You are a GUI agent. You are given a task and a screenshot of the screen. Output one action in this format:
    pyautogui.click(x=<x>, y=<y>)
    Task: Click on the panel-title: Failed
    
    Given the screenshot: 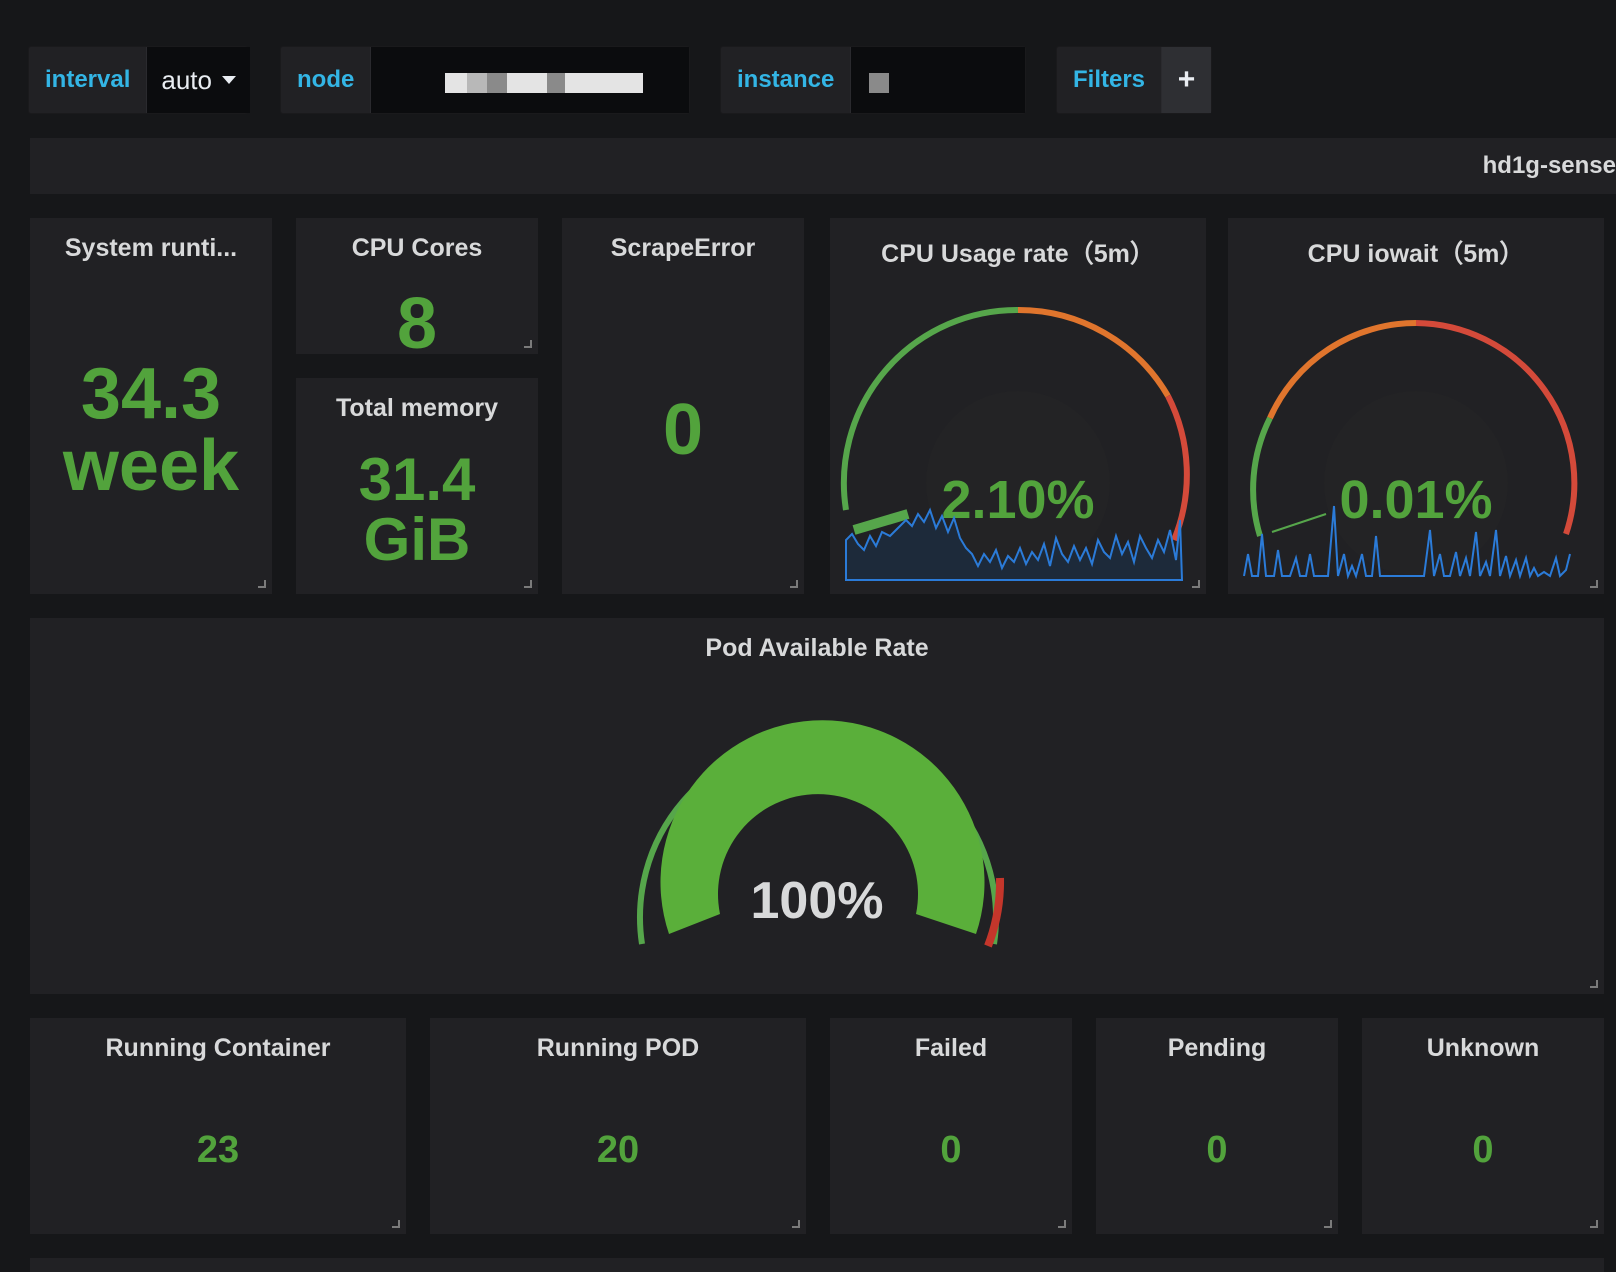 What is the action you would take?
    pyautogui.click(x=951, y=1048)
    